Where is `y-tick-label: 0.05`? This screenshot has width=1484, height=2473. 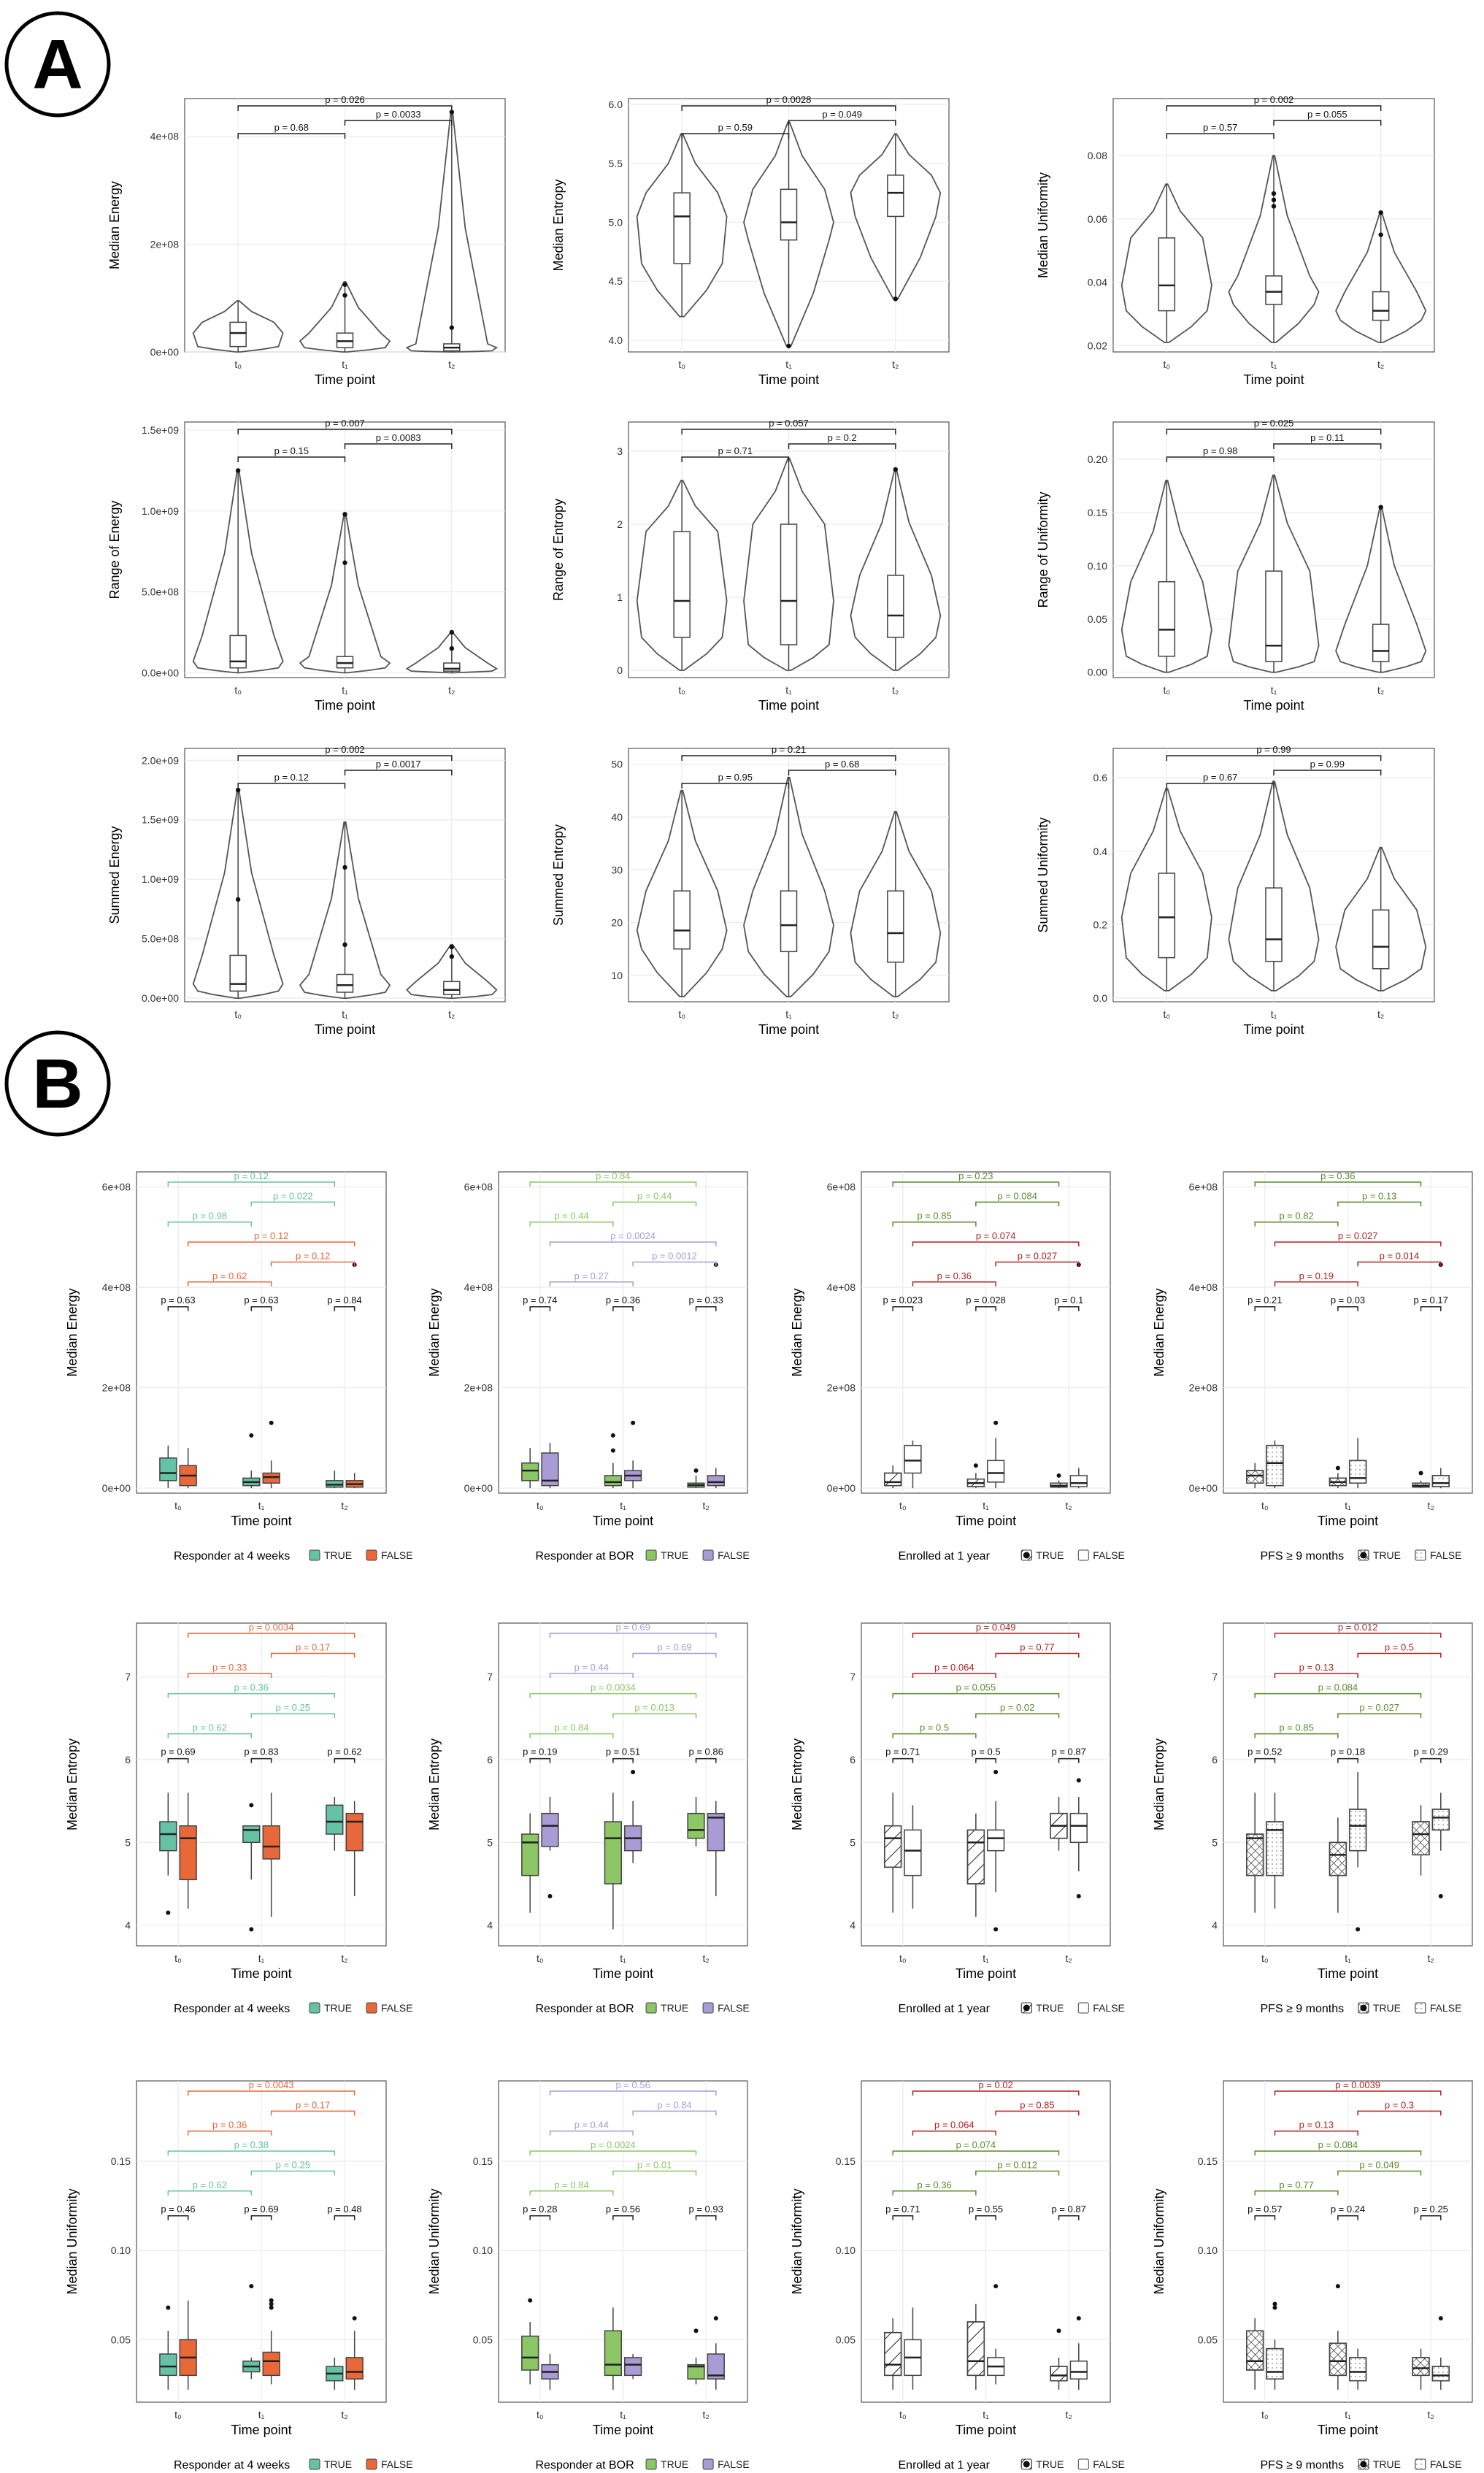
y-tick-label: 0.05 is located at coordinates (1208, 2339).